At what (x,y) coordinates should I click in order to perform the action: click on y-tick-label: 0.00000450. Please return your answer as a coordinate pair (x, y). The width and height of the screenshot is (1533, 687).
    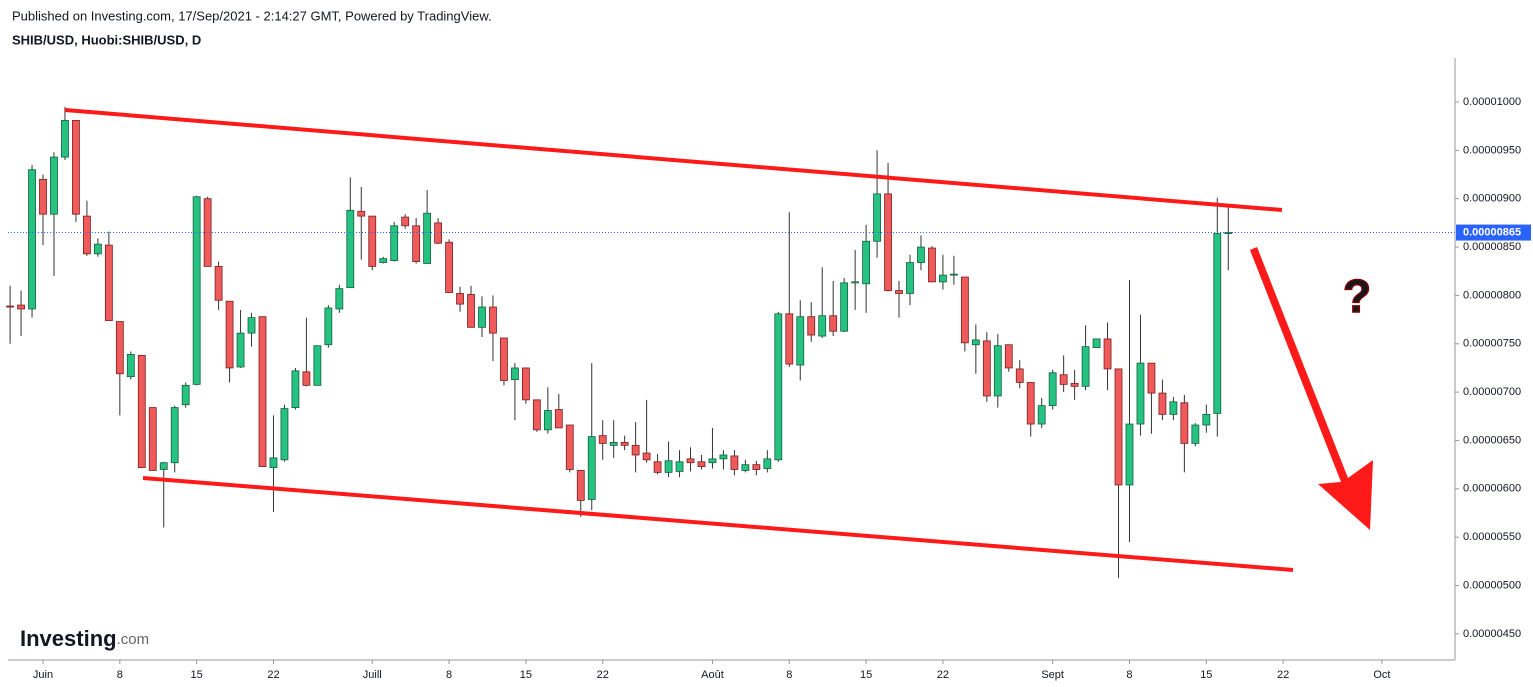
    Looking at the image, I should click on (1492, 634).